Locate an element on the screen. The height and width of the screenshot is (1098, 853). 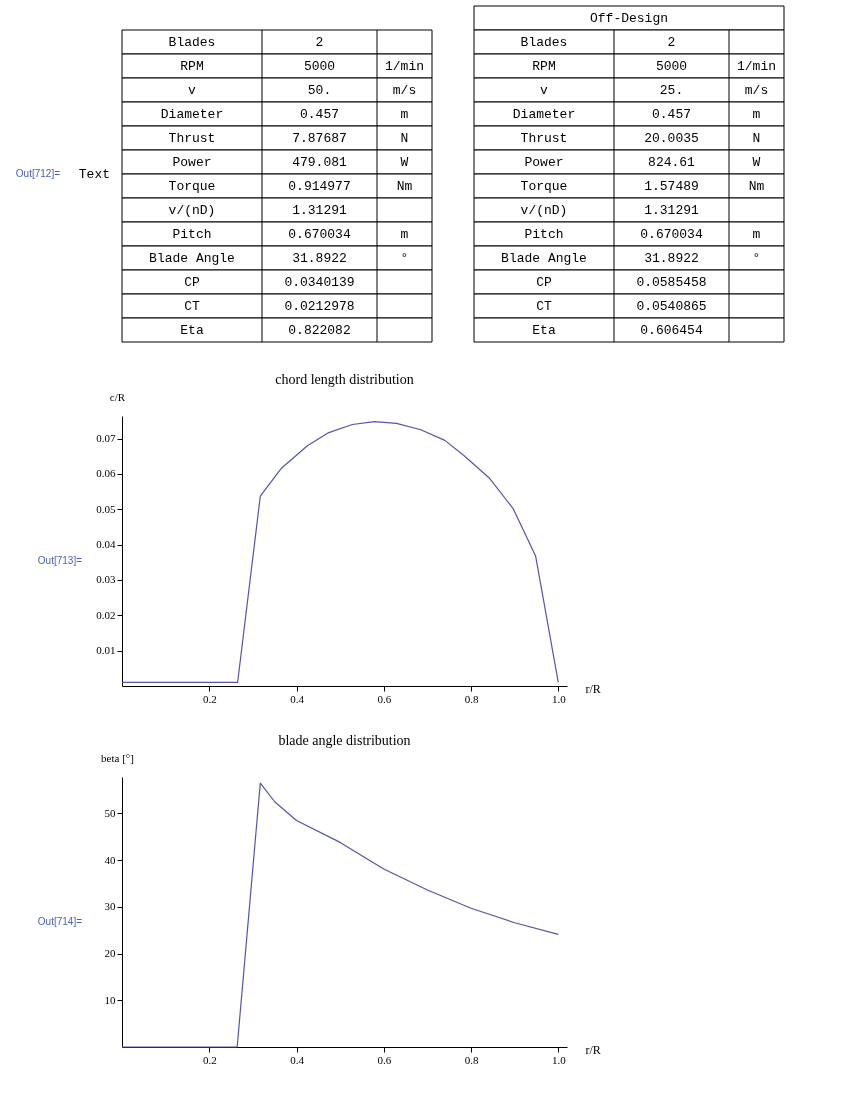
chart-title: blade angle distribution is located at coordinates (344, 740).